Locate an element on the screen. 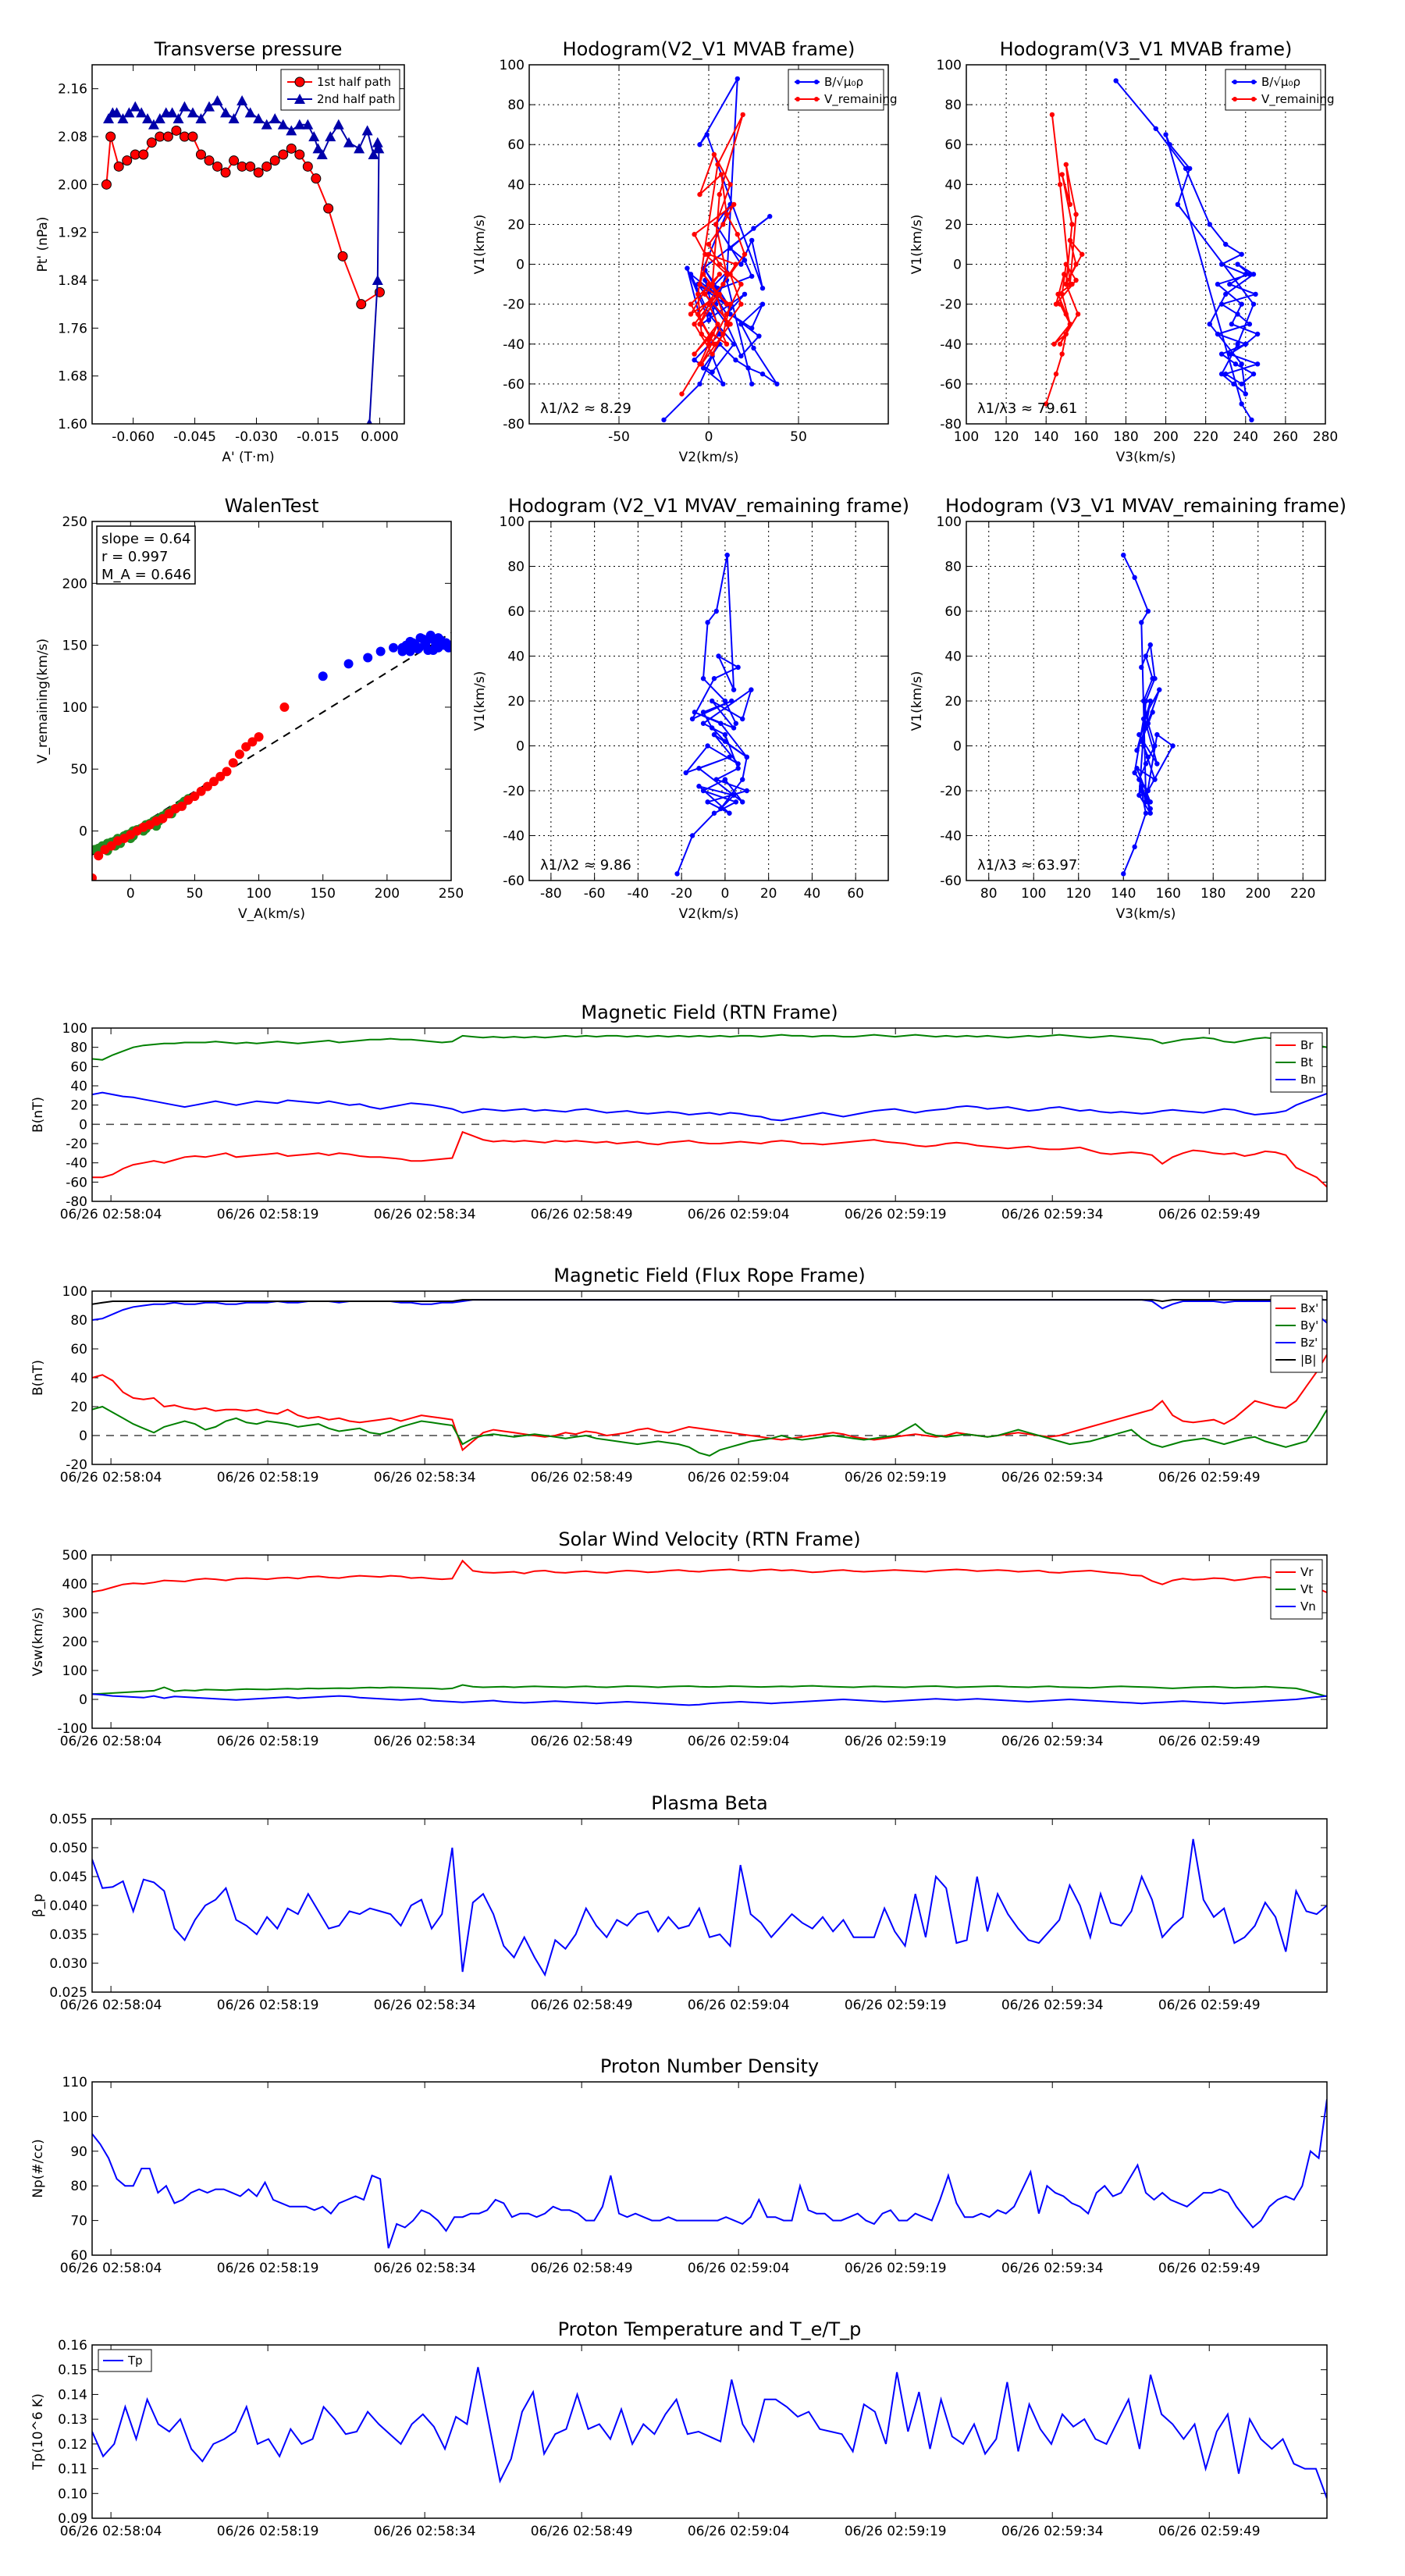  y-tick-label: 0.045 is located at coordinates (68, 1877).